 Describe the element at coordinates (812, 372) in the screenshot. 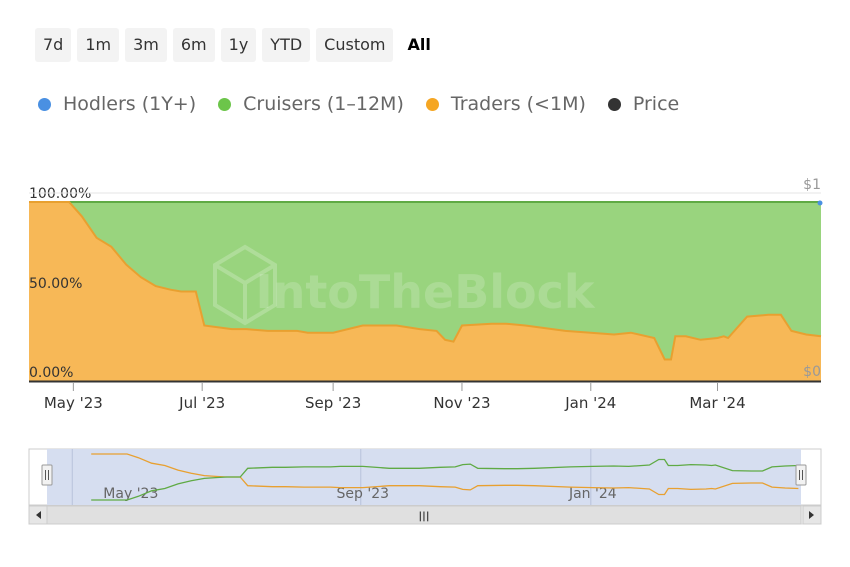

I see `y-right-tick-label: $0` at that location.